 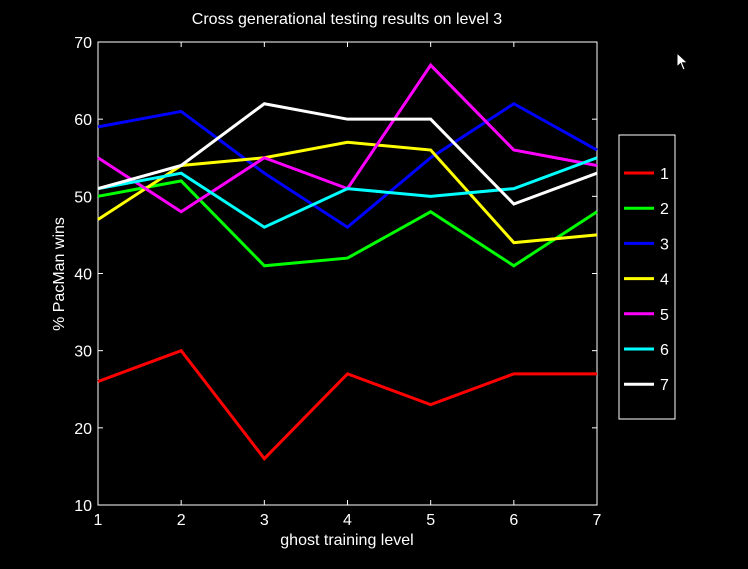 What do you see at coordinates (59, 274) in the screenshot?
I see `y-axis-label: % PacMan wins` at bounding box center [59, 274].